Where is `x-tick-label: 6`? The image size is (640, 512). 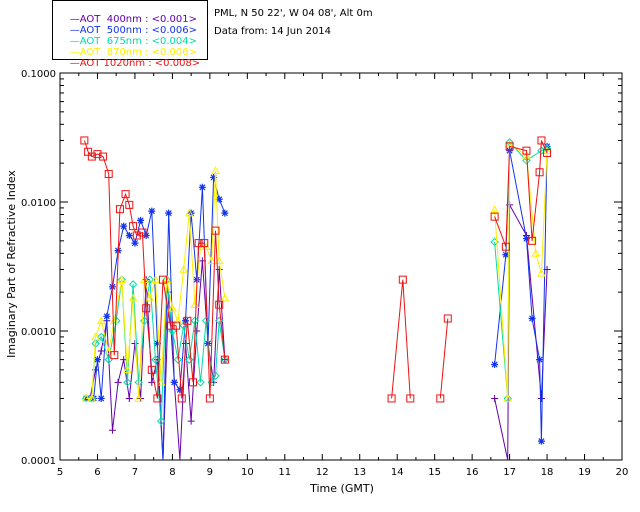 x-tick-label: 6 is located at coordinates (97, 472).